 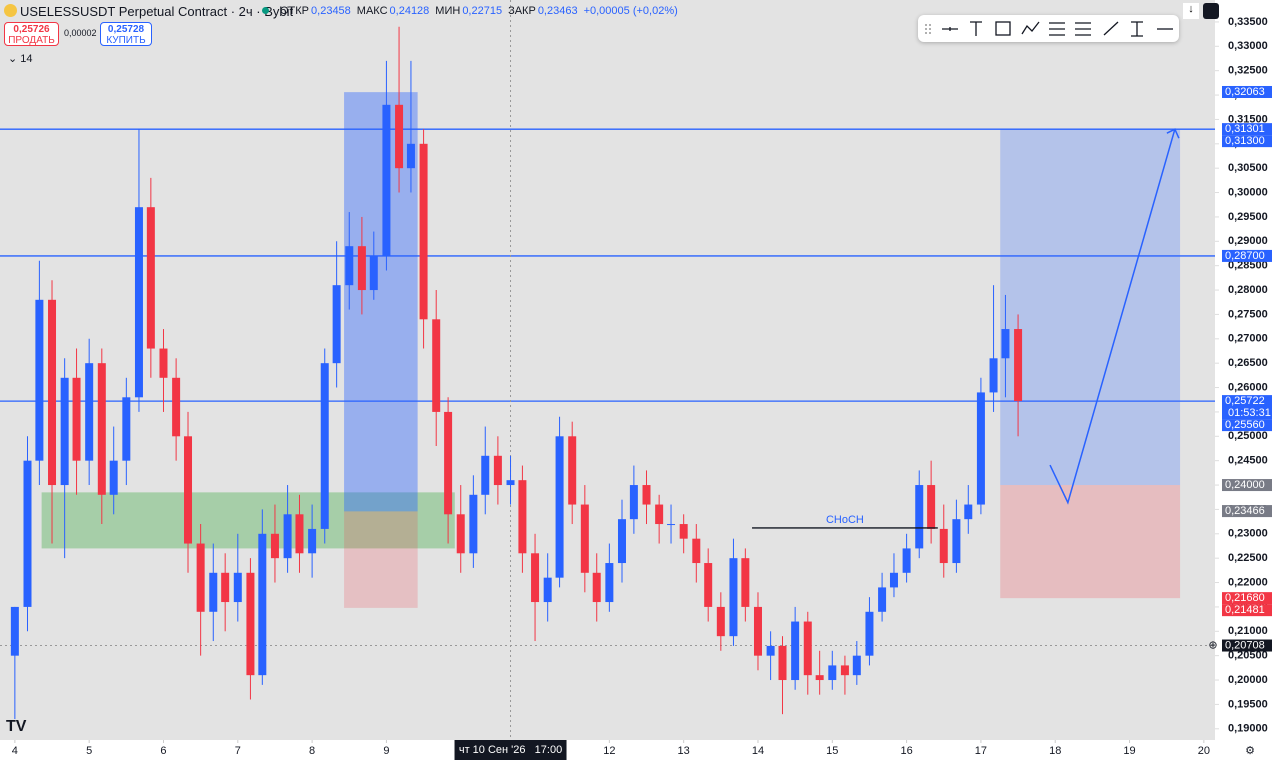 I want to click on ohlc-value: 0,23463, so click(x=557, y=11).